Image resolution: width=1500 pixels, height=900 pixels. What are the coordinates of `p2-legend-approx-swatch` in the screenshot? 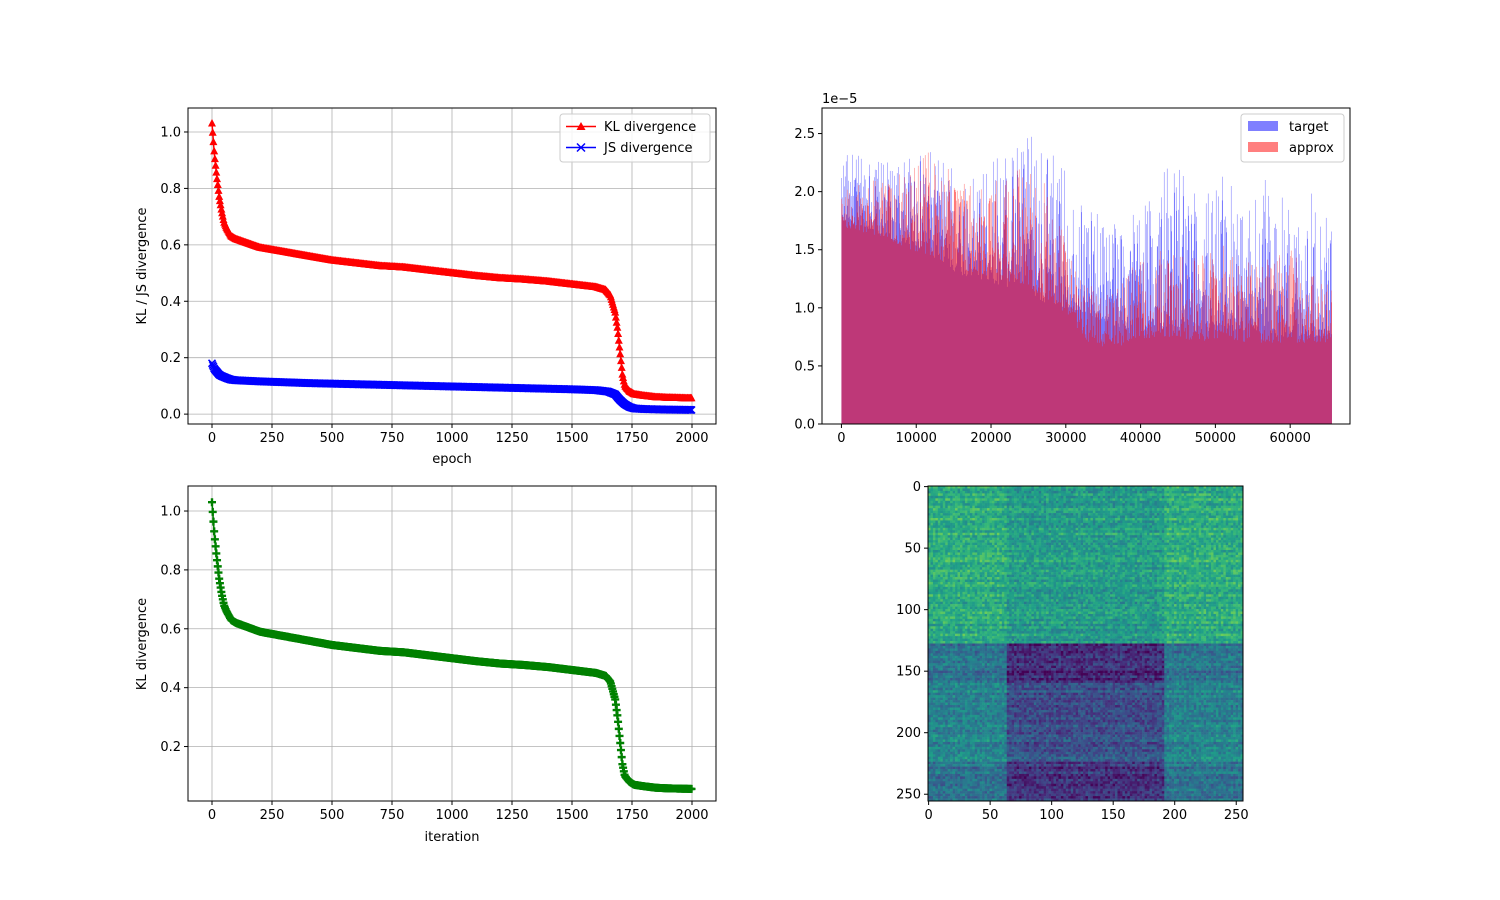 It's located at (1263, 147).